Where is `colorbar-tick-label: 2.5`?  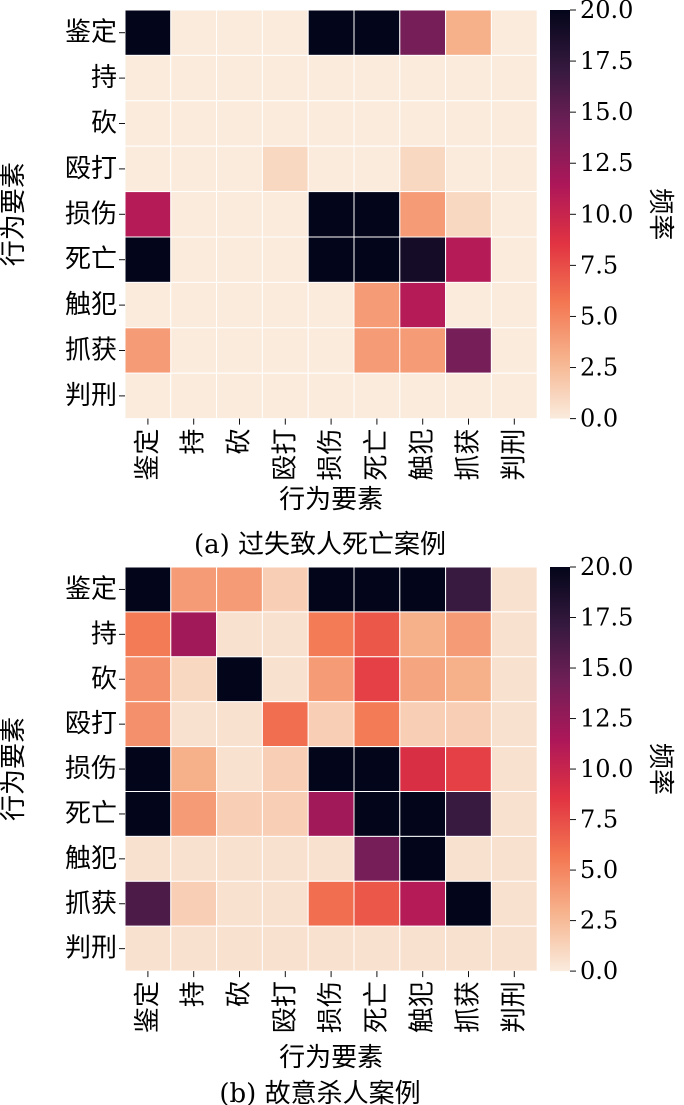 colorbar-tick-label: 2.5 is located at coordinates (599, 921).